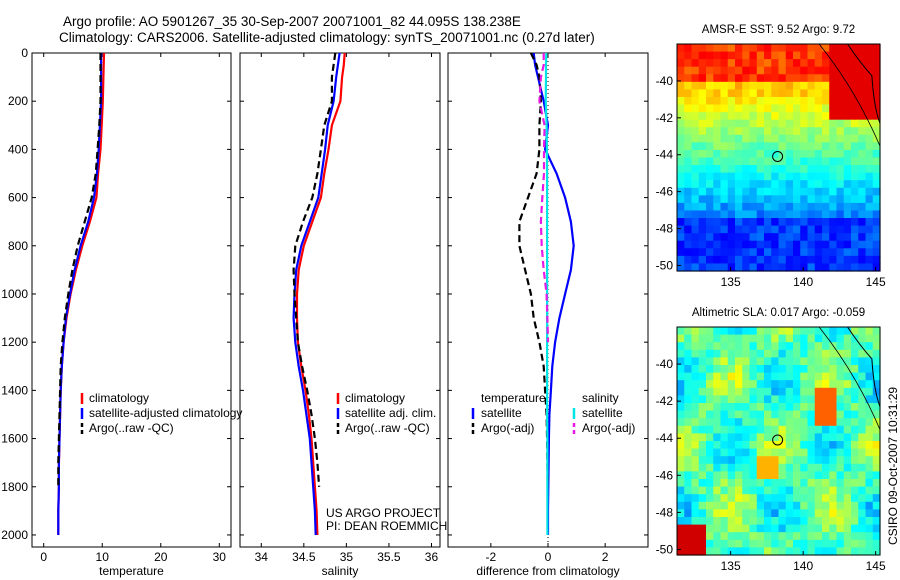  I want to click on x-tick-label: 35, so click(347, 557).